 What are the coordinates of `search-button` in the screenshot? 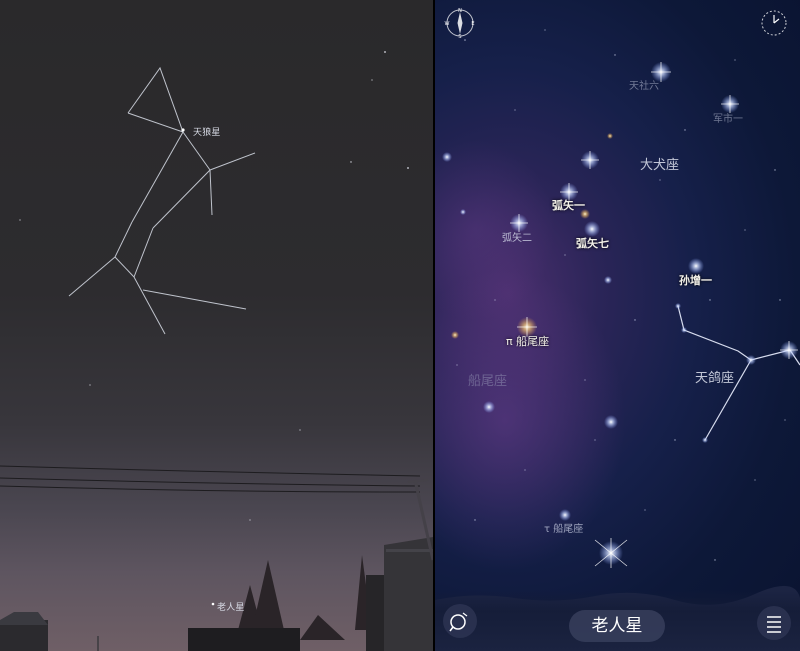 It's located at (460, 621).